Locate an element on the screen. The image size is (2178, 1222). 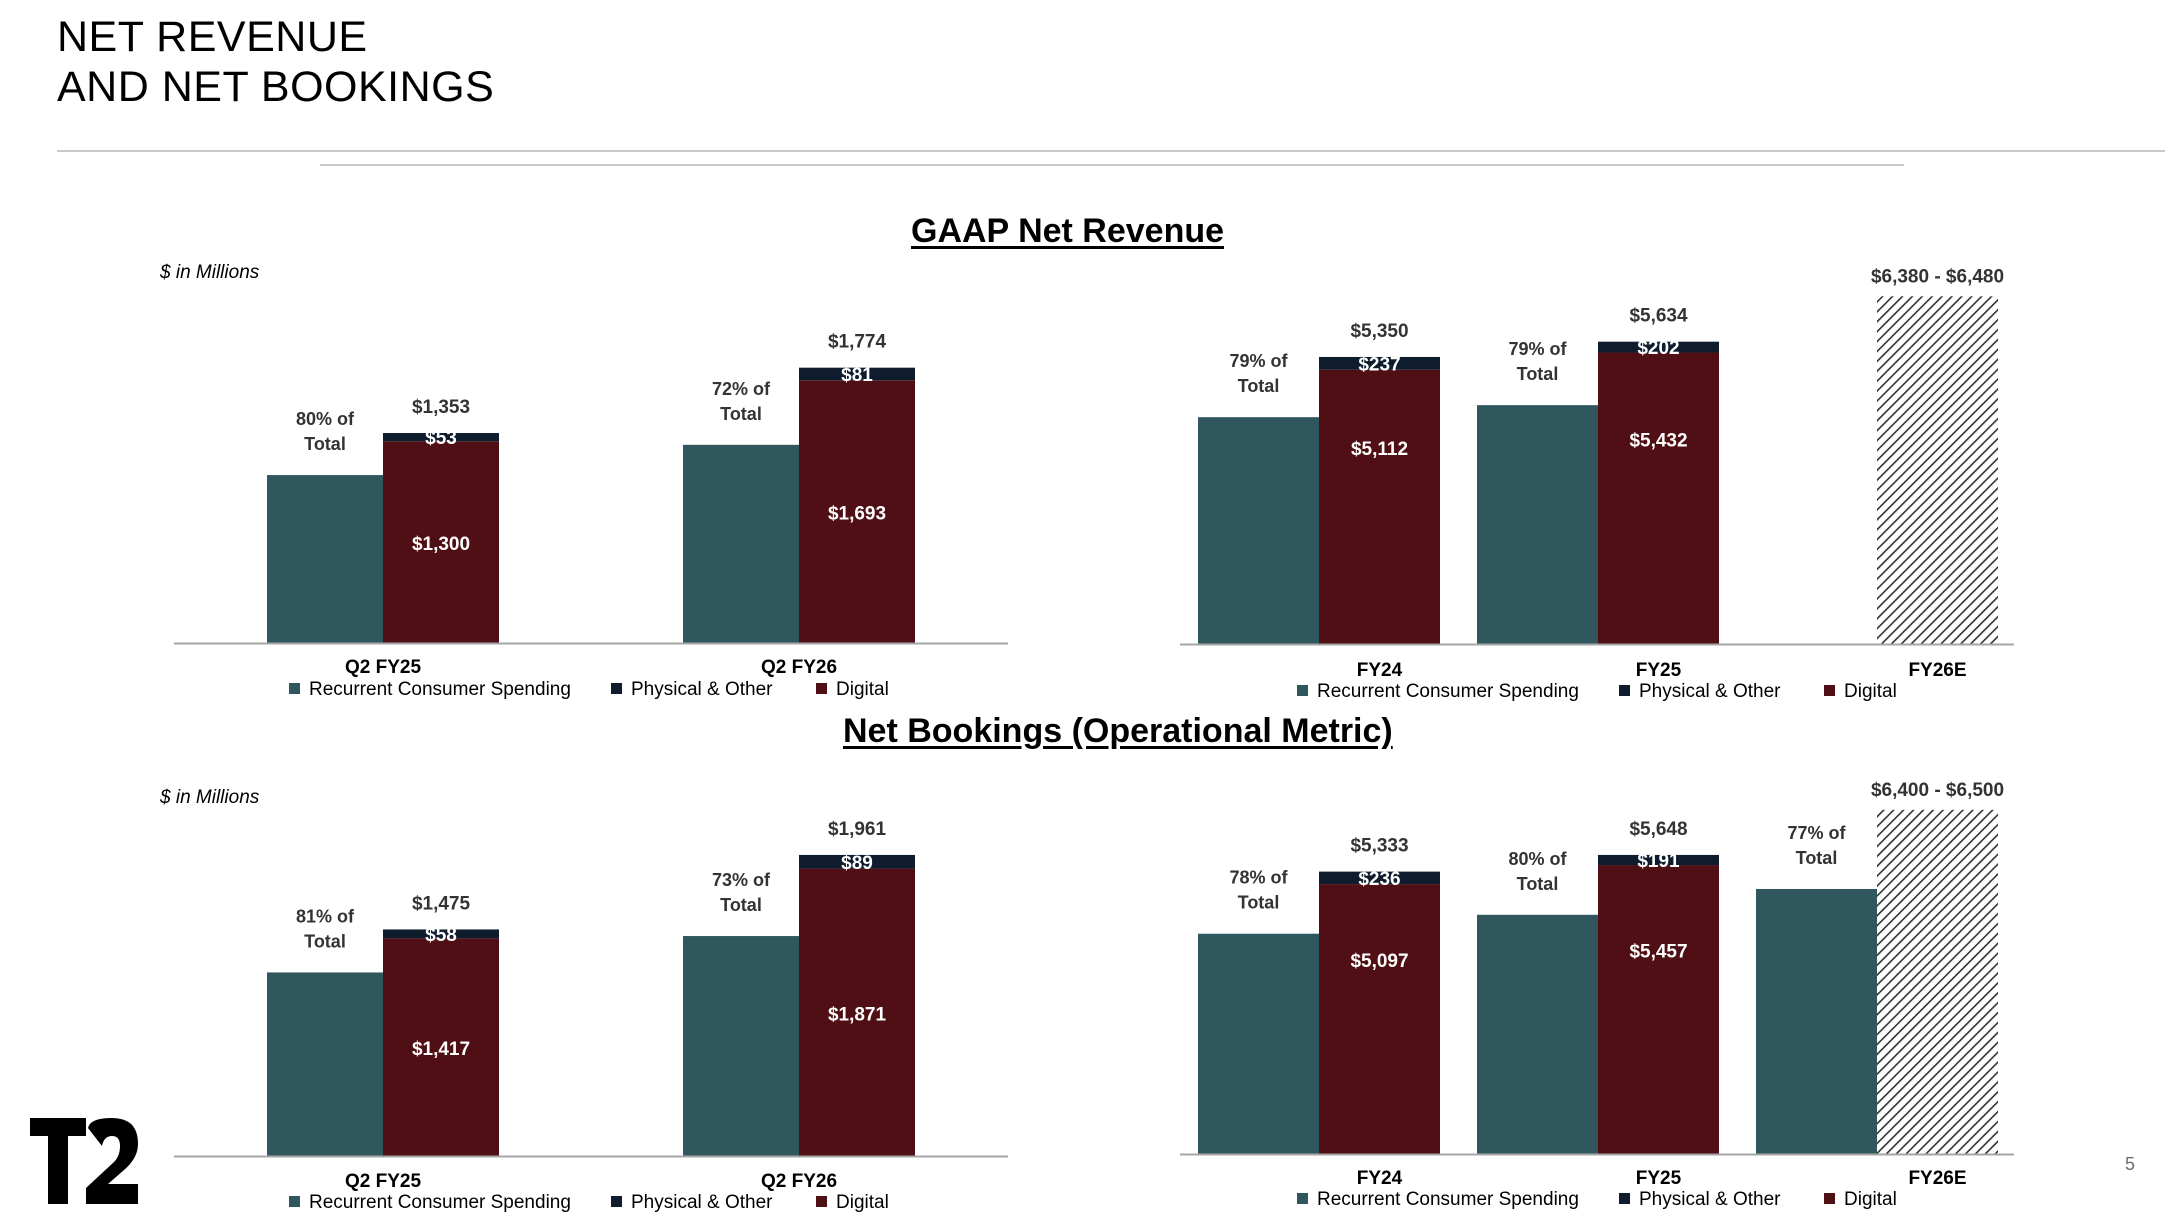
physical-value-label: $191 is located at coordinates (1658, 861).